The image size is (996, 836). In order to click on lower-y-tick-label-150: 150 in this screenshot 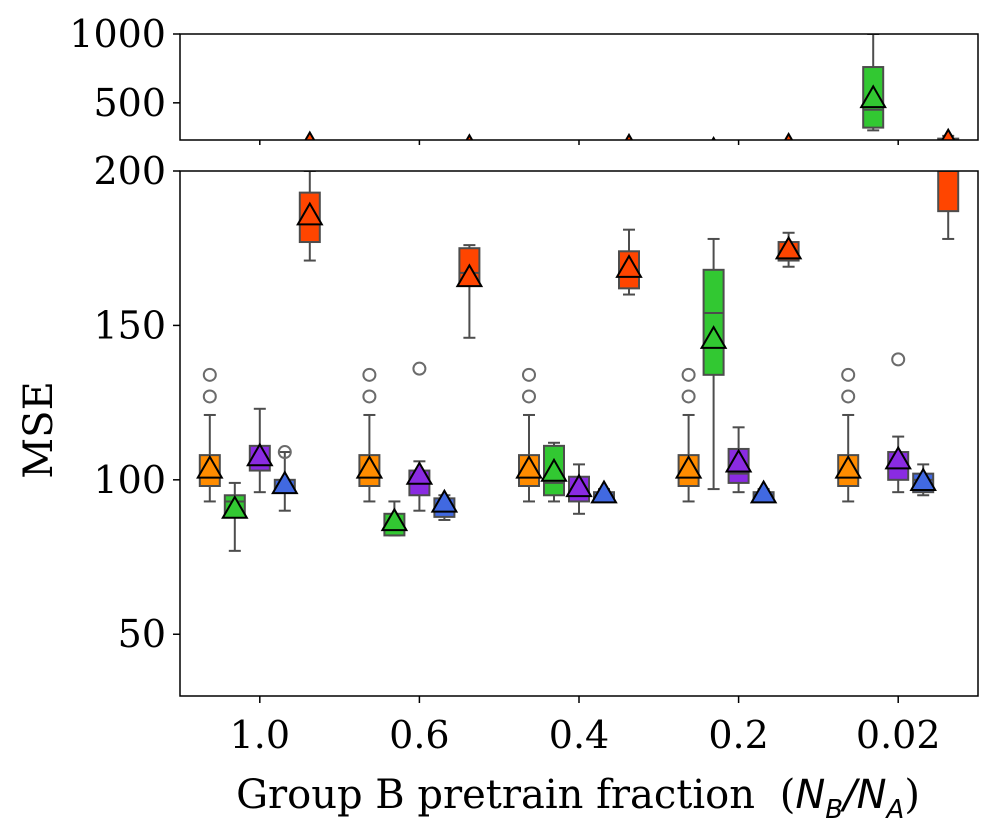, I will do `click(129, 325)`.